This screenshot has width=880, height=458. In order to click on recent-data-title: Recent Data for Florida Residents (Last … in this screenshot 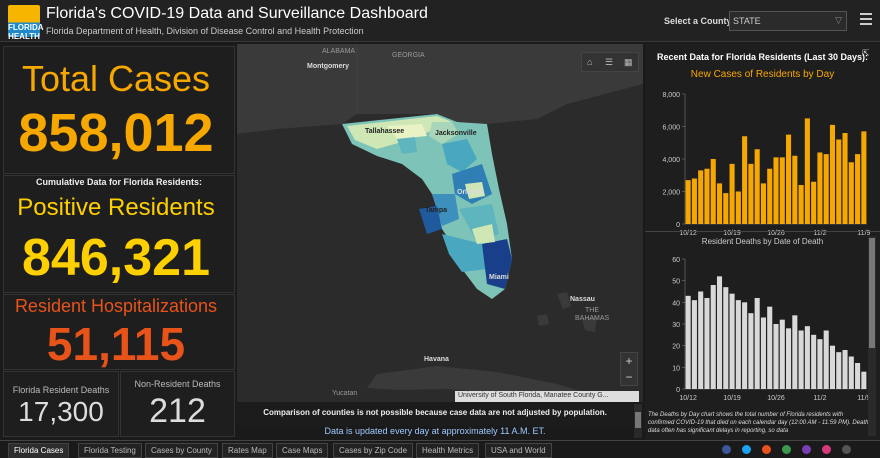, I will do `click(762, 57)`.